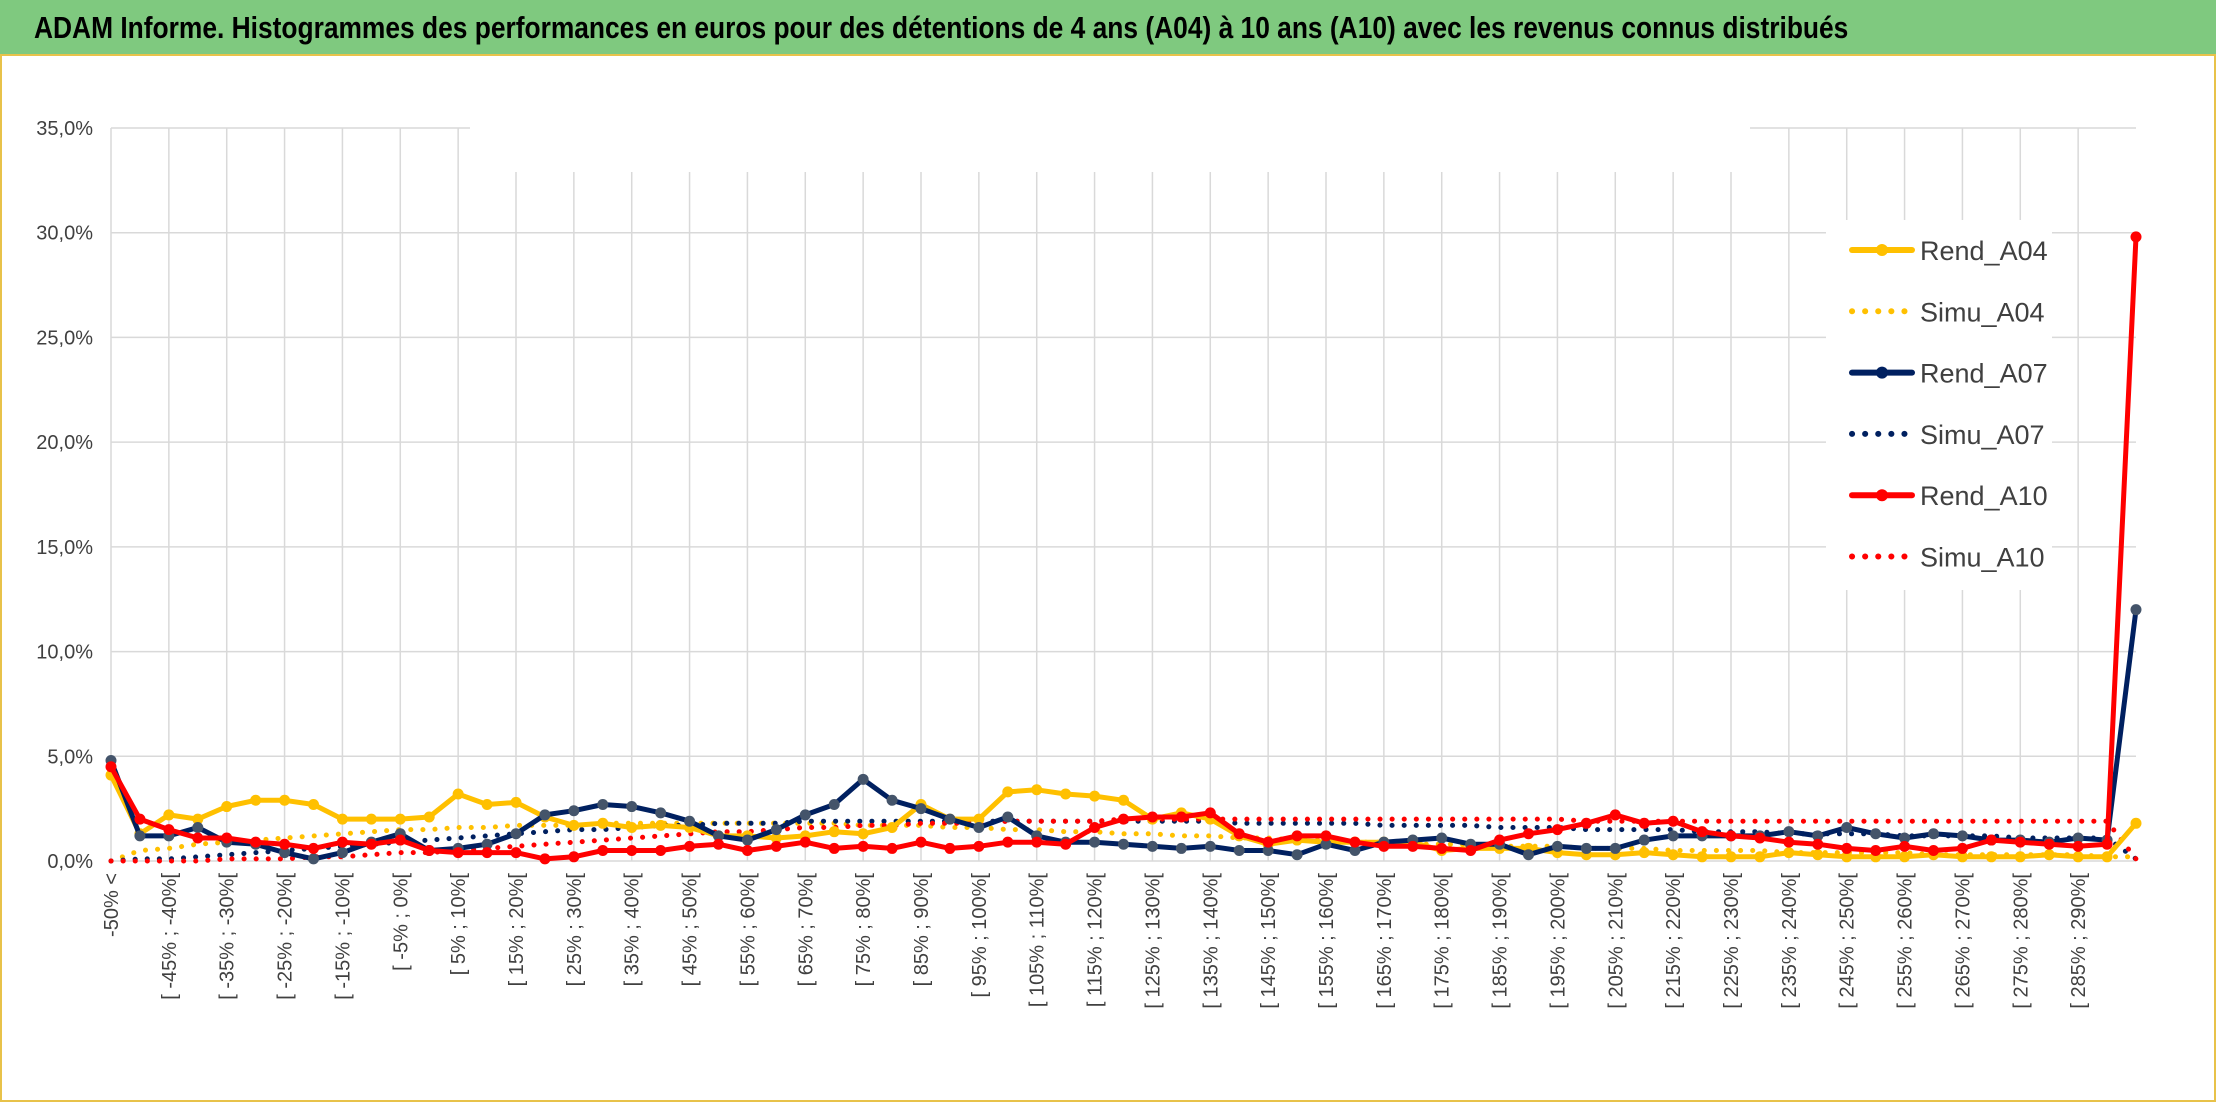  I want to click on x-tick-label: [ 255% ; 260%[, so click(1906, 941).